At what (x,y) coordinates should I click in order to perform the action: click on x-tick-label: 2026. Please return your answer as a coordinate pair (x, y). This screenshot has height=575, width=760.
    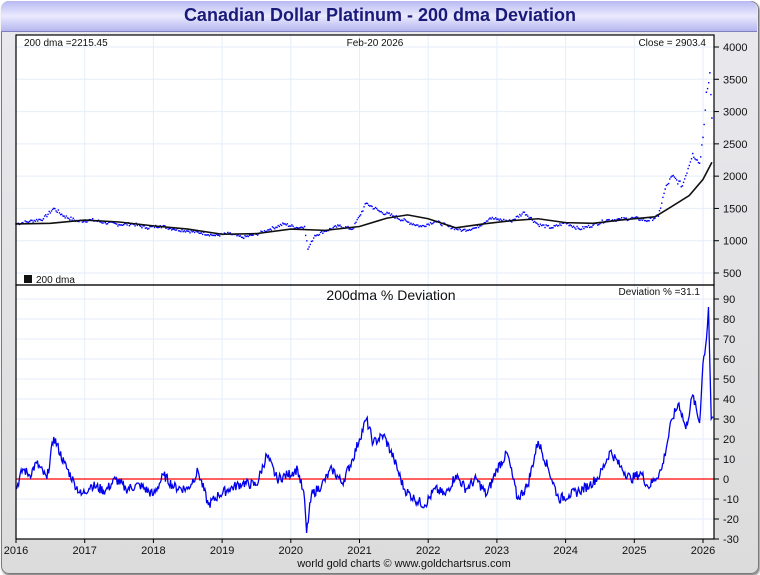
    Looking at the image, I should click on (703, 551).